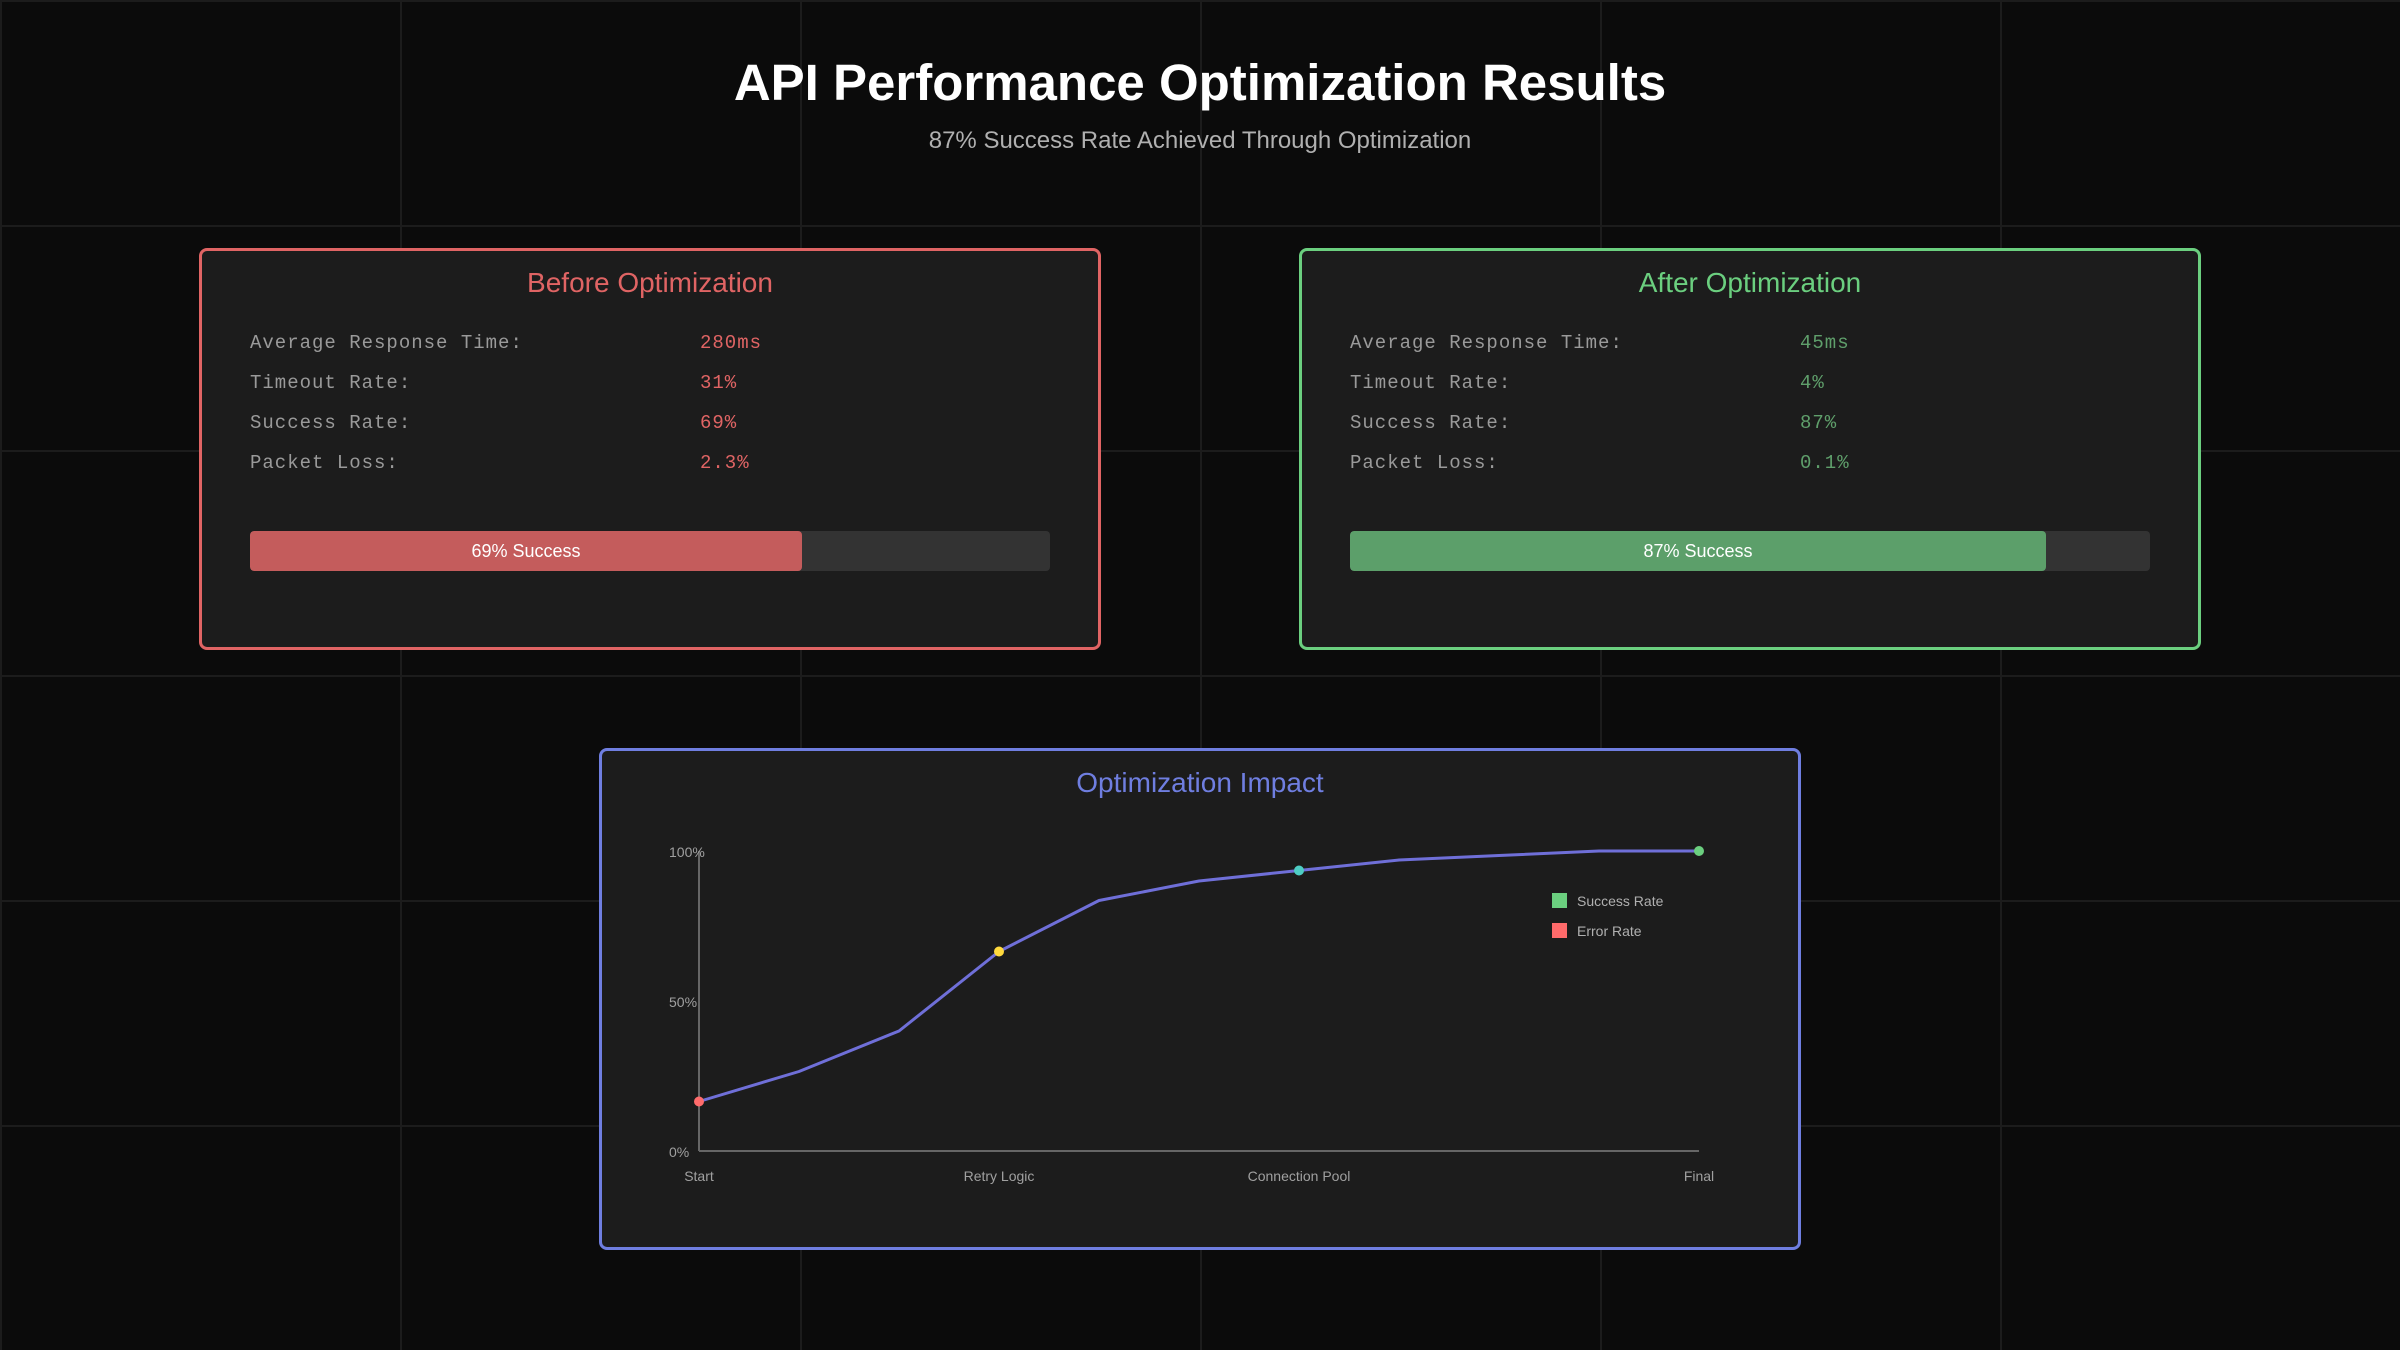 The width and height of the screenshot is (2400, 1350). I want to click on after-panel-title: After Optimization, so click(1750, 282).